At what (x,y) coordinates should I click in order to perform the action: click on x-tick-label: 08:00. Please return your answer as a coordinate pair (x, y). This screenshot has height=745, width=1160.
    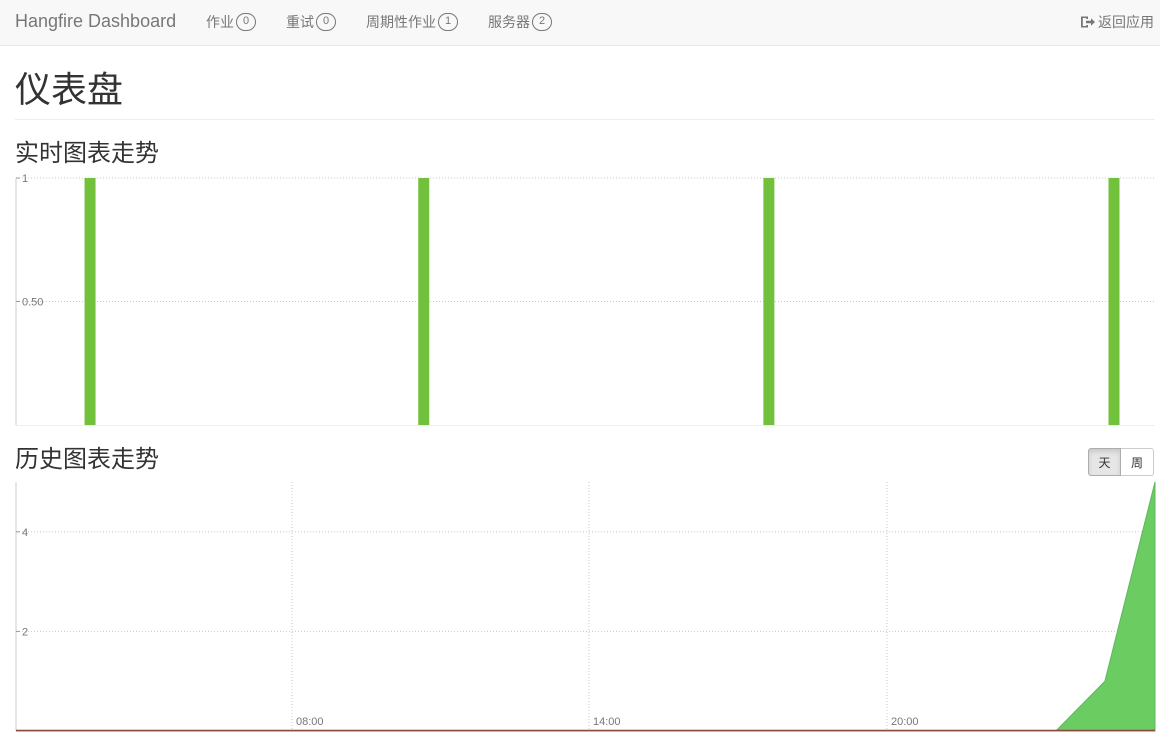
    Looking at the image, I should click on (310, 722).